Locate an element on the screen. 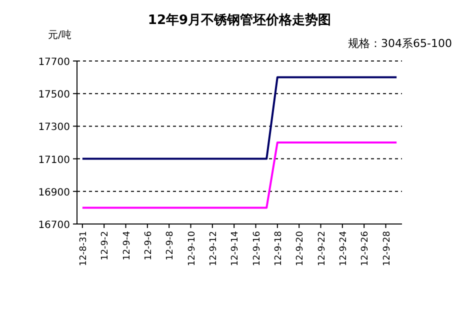 This screenshot has width=462, height=331. y-tick-label: 17100 is located at coordinates (54, 160).